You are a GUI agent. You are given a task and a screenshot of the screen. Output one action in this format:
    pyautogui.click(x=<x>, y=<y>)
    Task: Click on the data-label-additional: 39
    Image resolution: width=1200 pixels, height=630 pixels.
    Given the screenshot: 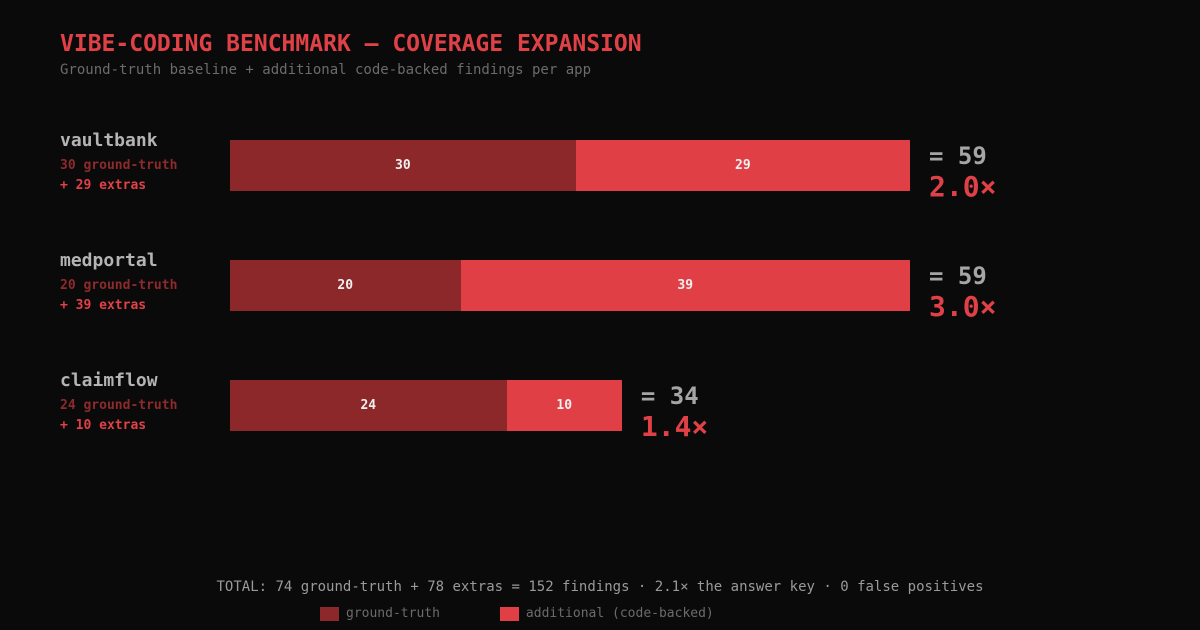 What is the action you would take?
    pyautogui.click(x=685, y=285)
    